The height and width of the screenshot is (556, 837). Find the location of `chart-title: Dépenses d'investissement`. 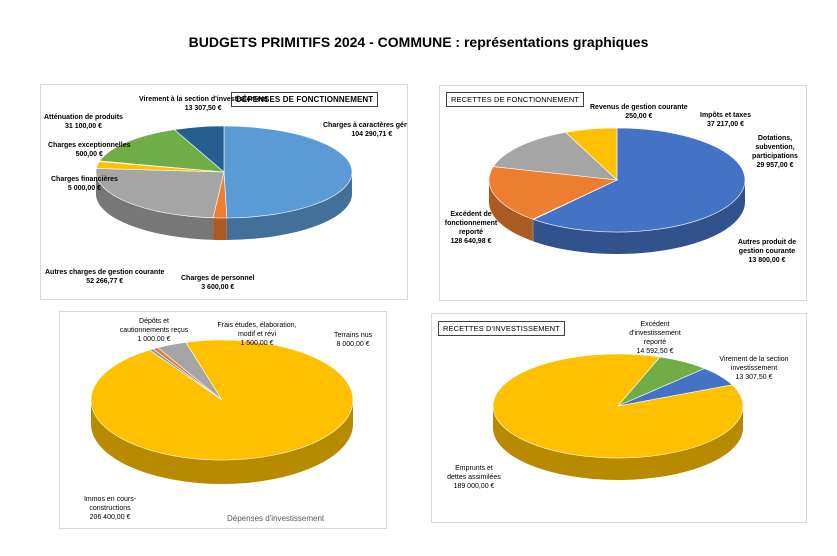

chart-title: Dépenses d'investissement is located at coordinates (276, 518).